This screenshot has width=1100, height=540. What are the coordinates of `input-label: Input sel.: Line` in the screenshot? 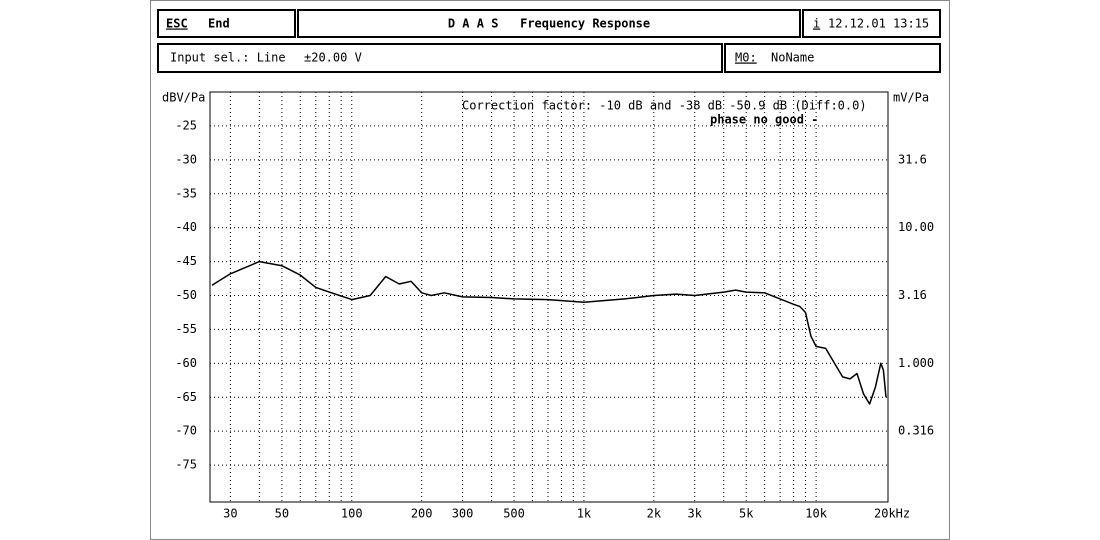 It's located at (228, 58).